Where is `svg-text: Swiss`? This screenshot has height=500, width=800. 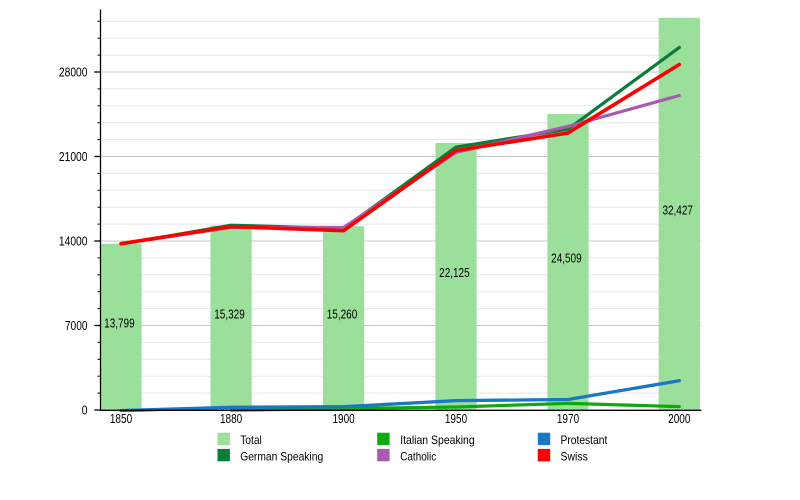
svg-text: Swiss is located at coordinates (574, 457).